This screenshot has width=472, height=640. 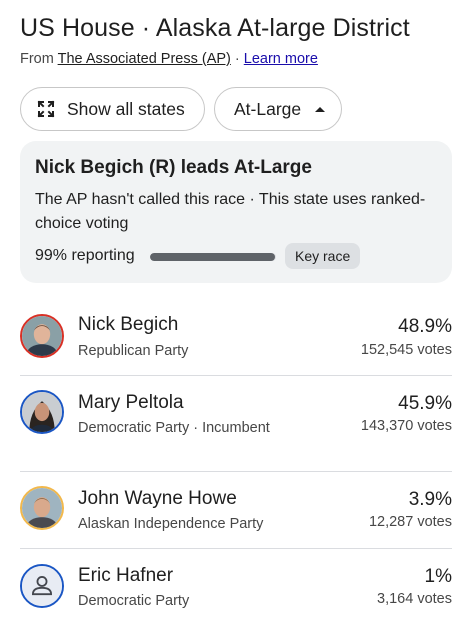 What do you see at coordinates (39, 59) in the screenshot?
I see `source-prefix: From` at bounding box center [39, 59].